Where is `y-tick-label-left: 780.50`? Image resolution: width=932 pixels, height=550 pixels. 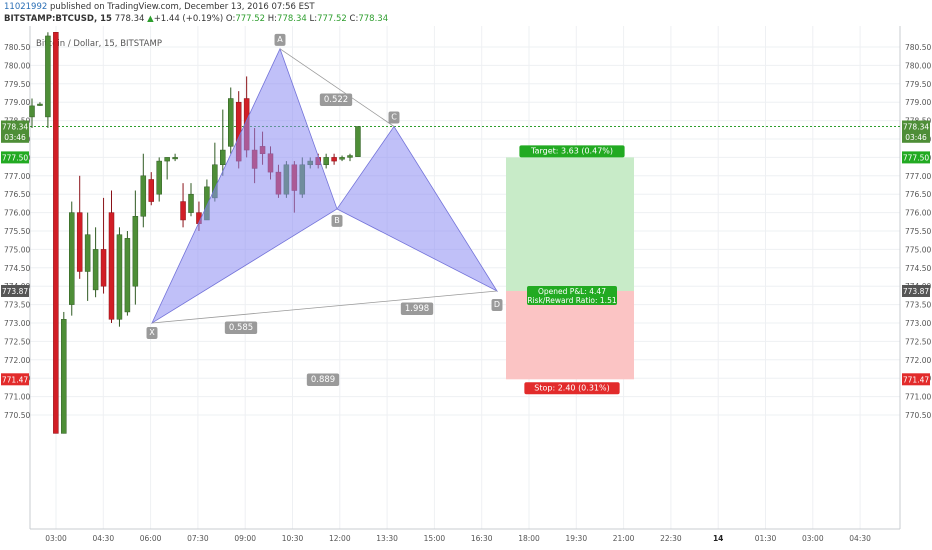
y-tick-label-left: 780.50 is located at coordinates (17, 47).